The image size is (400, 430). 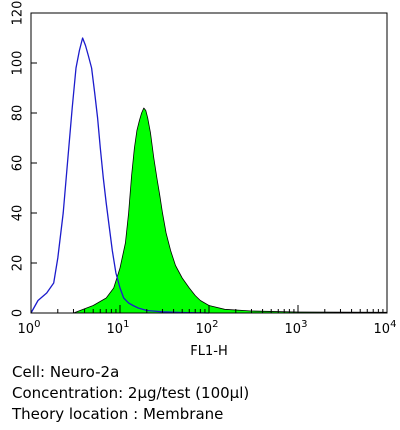 I want to click on y-tick-label: 100, so click(x=18, y=63).